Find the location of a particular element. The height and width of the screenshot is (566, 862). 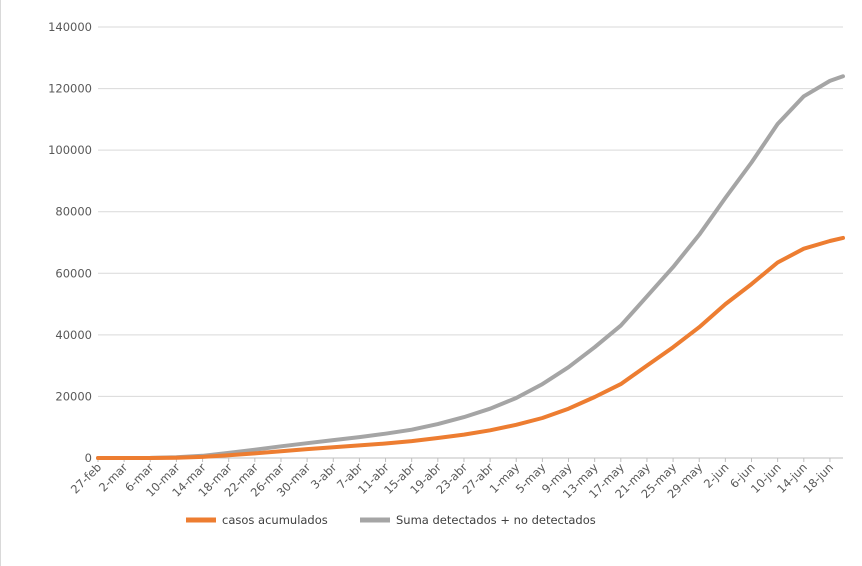

y-tick-label-80000: 80000 is located at coordinates (73, 212).